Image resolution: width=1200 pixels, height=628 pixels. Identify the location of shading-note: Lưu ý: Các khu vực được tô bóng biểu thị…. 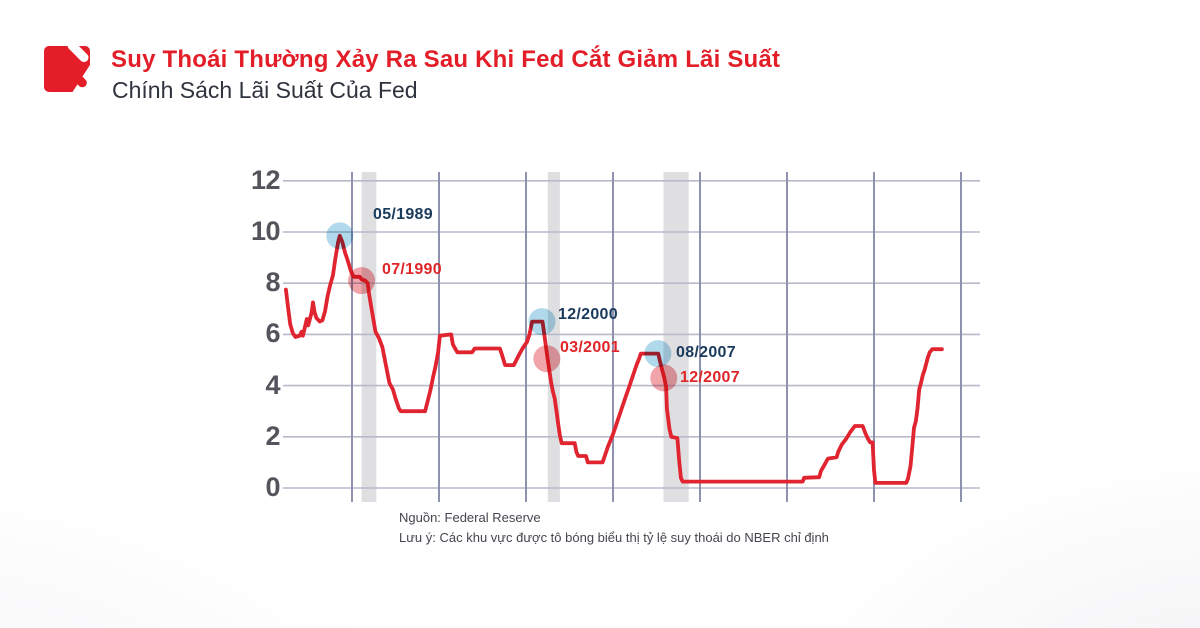
(614, 537).